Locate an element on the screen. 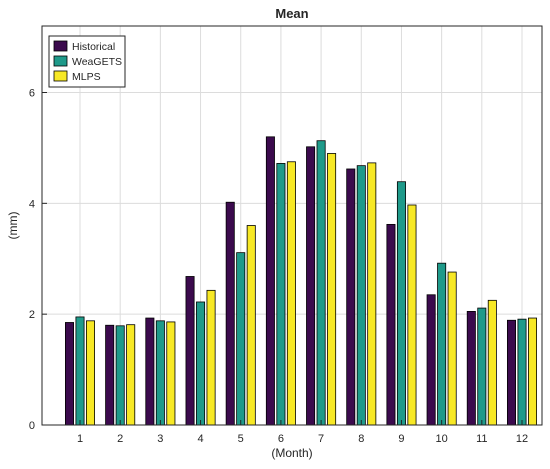  x-tick-label: 4 is located at coordinates (200, 439).